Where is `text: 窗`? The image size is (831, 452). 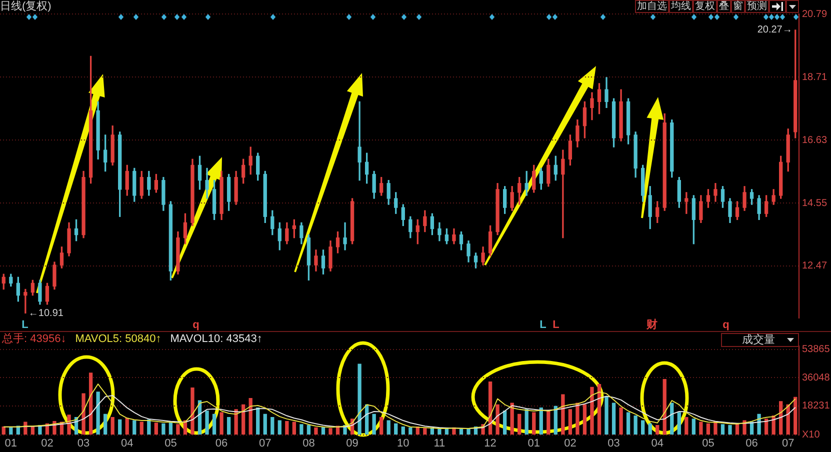
text: 窗 is located at coordinates (738, 6).